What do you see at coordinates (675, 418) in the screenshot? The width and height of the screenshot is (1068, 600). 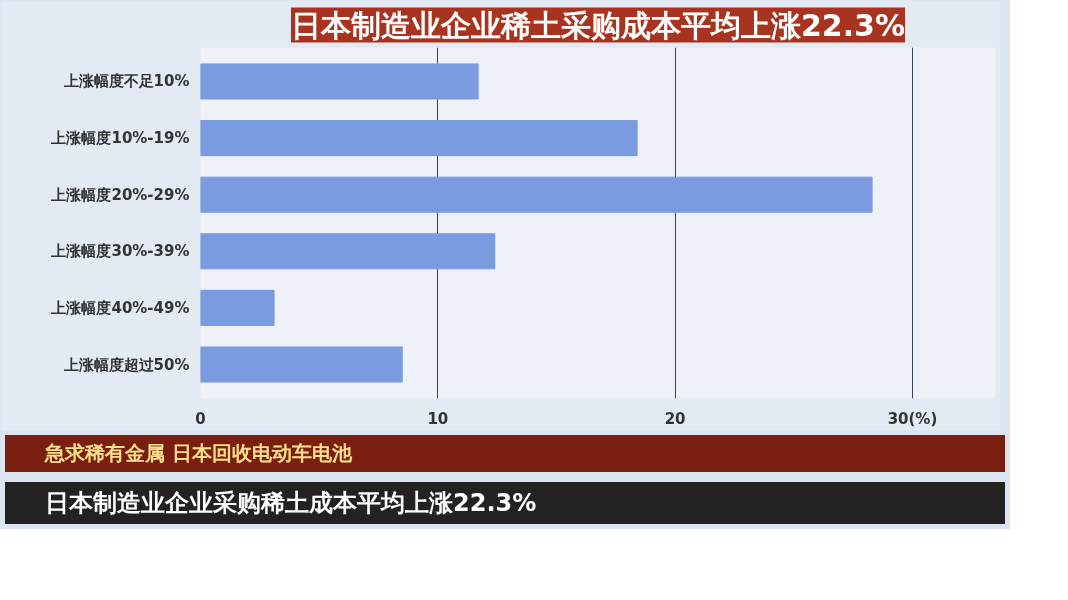 I see `x-tick-label: 20` at bounding box center [675, 418].